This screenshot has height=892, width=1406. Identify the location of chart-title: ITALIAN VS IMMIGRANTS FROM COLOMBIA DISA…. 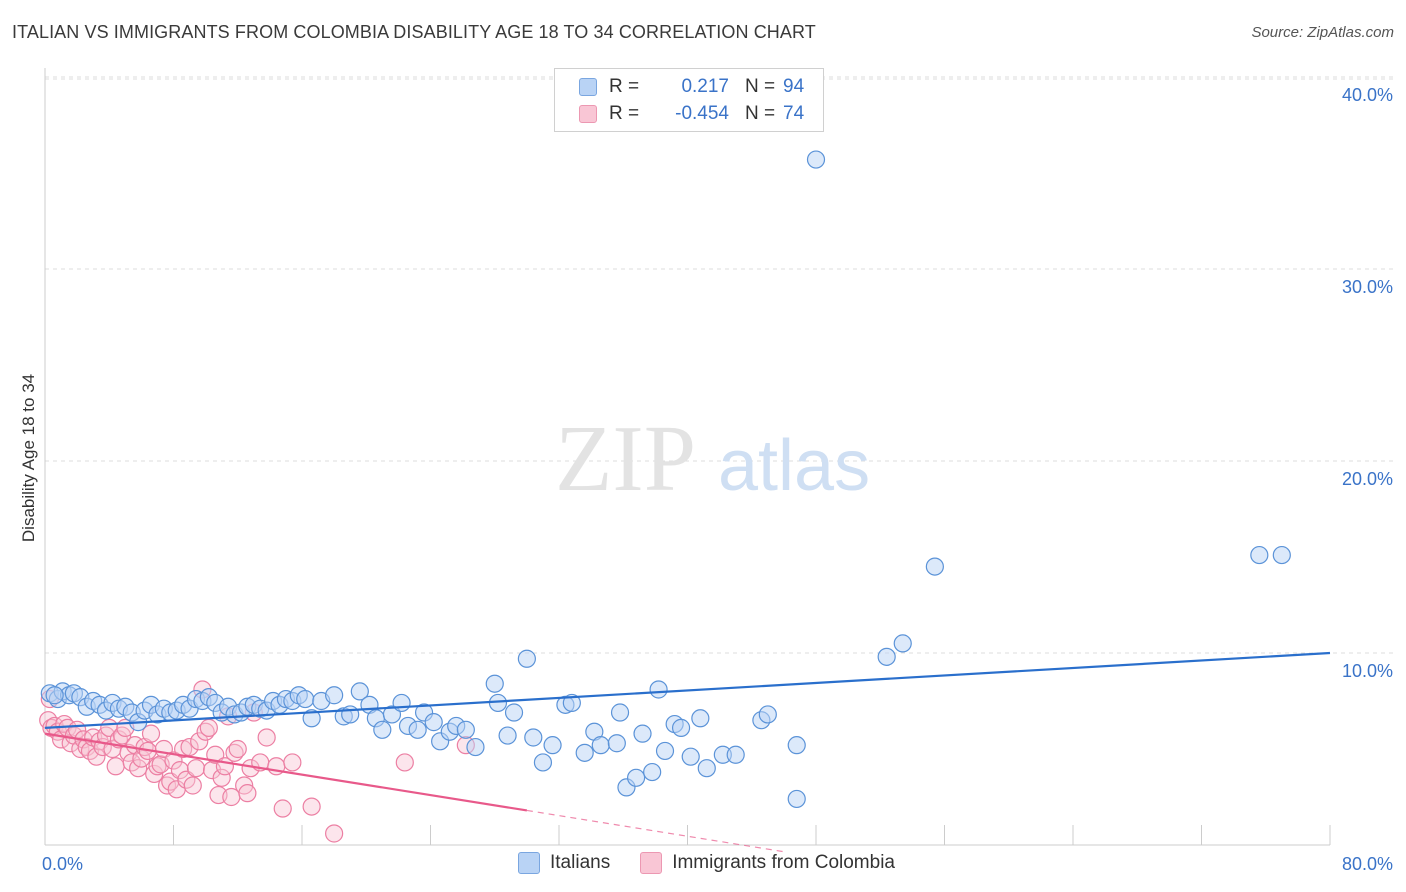
(414, 32).